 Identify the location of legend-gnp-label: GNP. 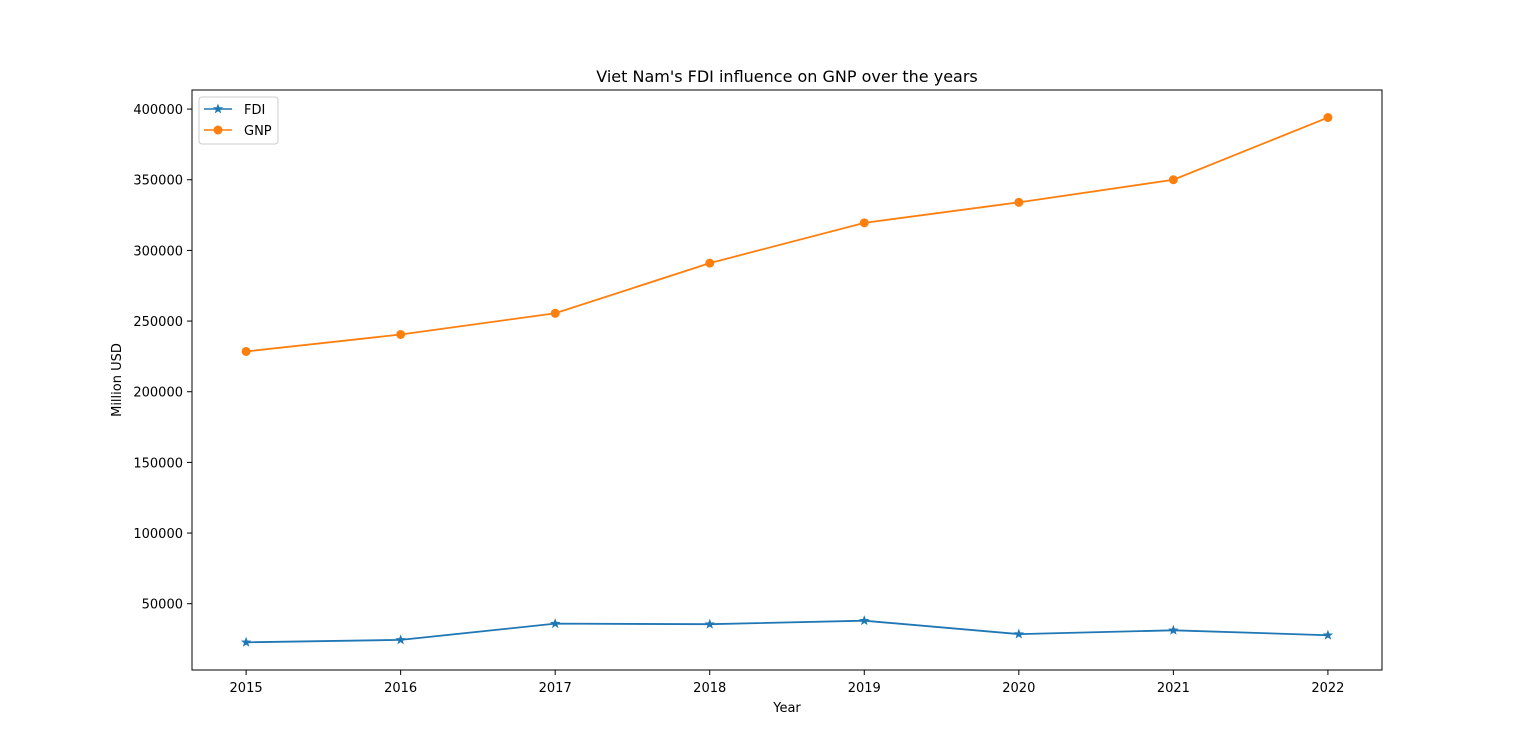
(258, 131).